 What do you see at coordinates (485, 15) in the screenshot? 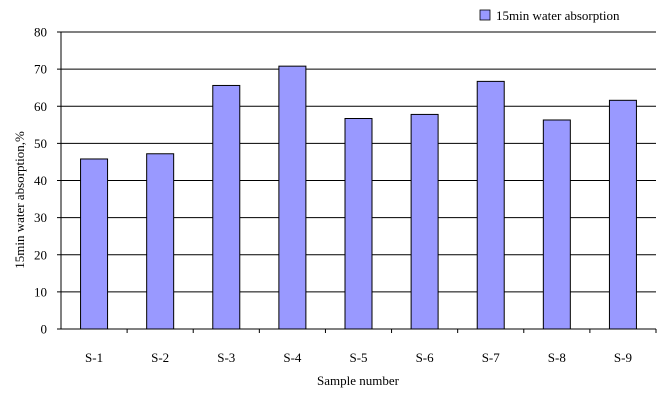
I see `legend-swatch` at bounding box center [485, 15].